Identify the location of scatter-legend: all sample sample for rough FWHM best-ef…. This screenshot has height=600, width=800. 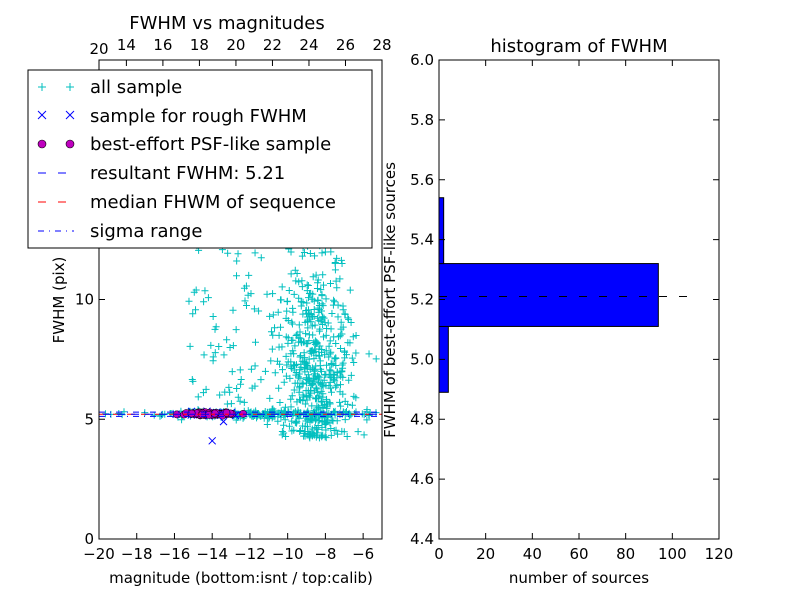
(200, 159).